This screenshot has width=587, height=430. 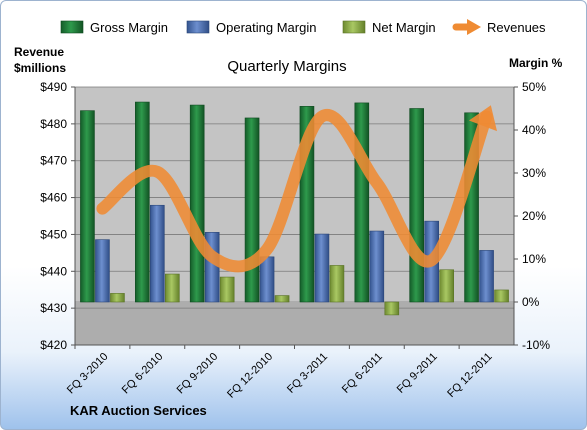 What do you see at coordinates (536, 345) in the screenshot?
I see `right-tick-label: -10%` at bounding box center [536, 345].